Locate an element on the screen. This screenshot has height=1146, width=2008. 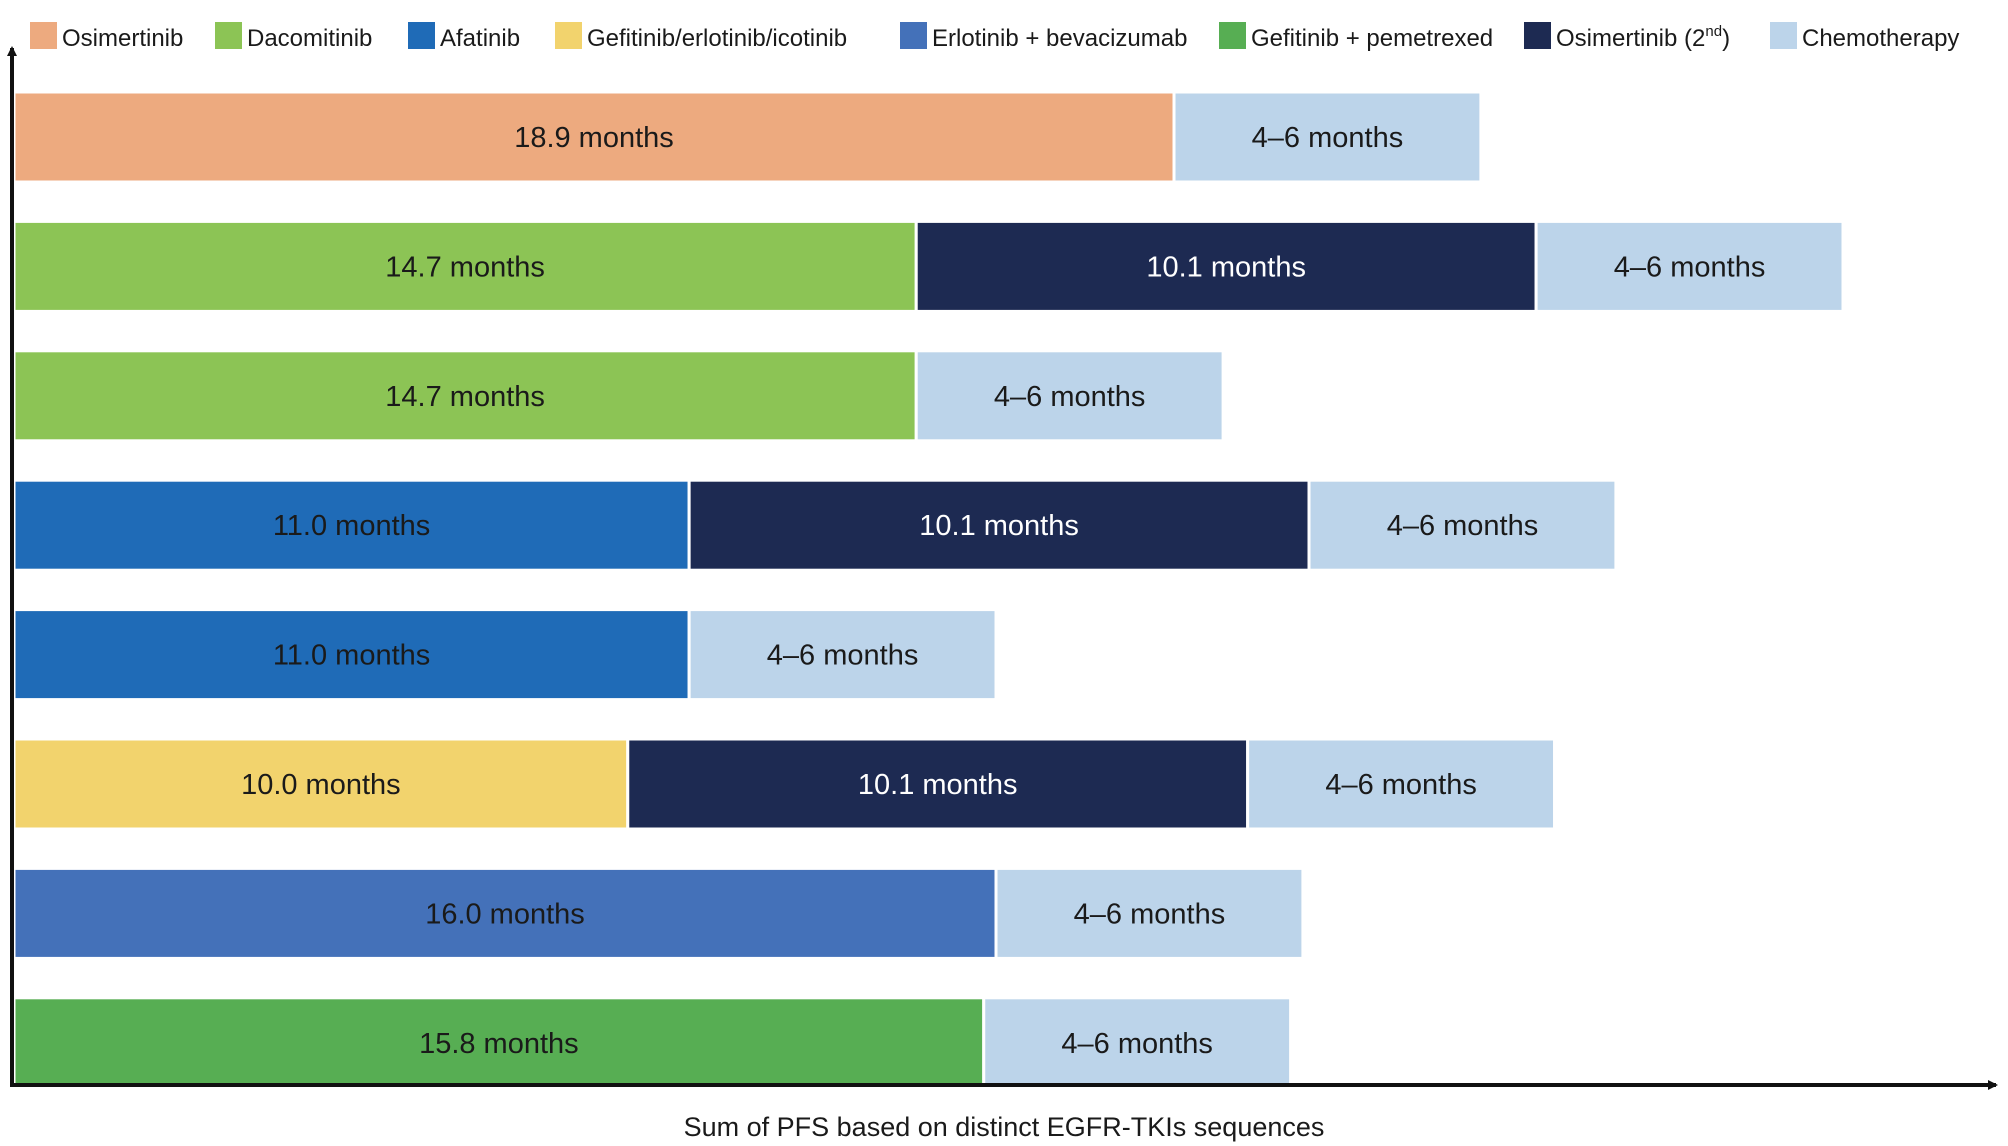
legend-item-afatinib: Afatinib is located at coordinates (464, 37).